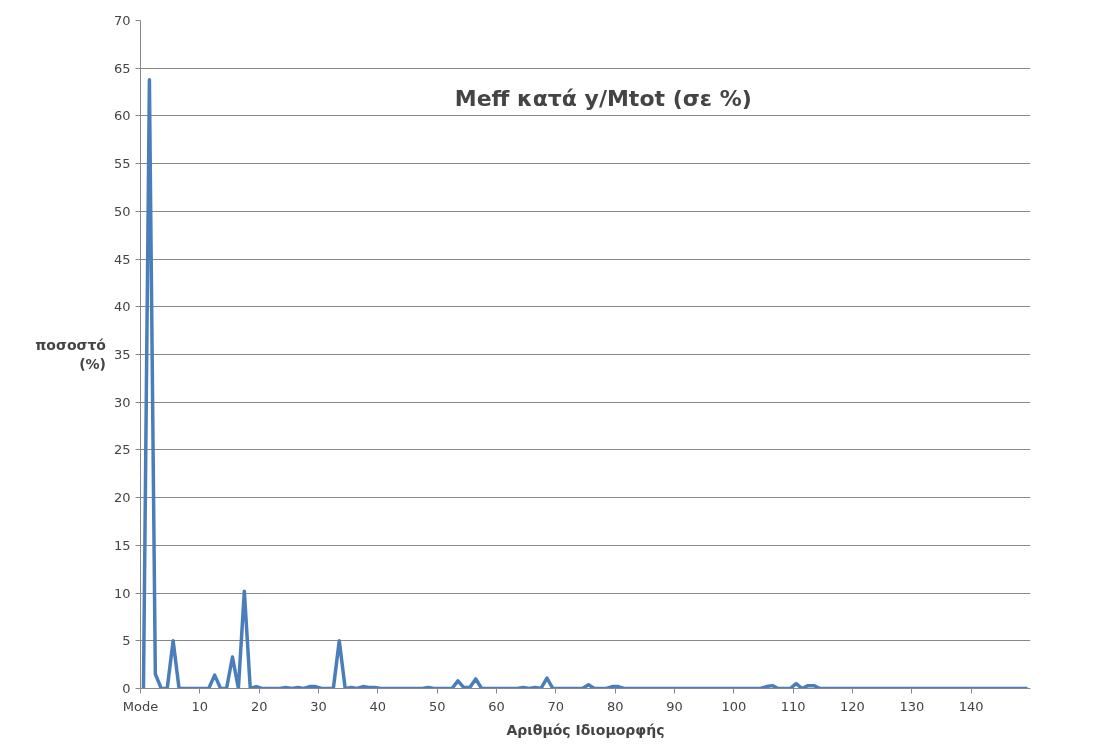  What do you see at coordinates (122, 68) in the screenshot?
I see `y-tick-label: 65` at bounding box center [122, 68].